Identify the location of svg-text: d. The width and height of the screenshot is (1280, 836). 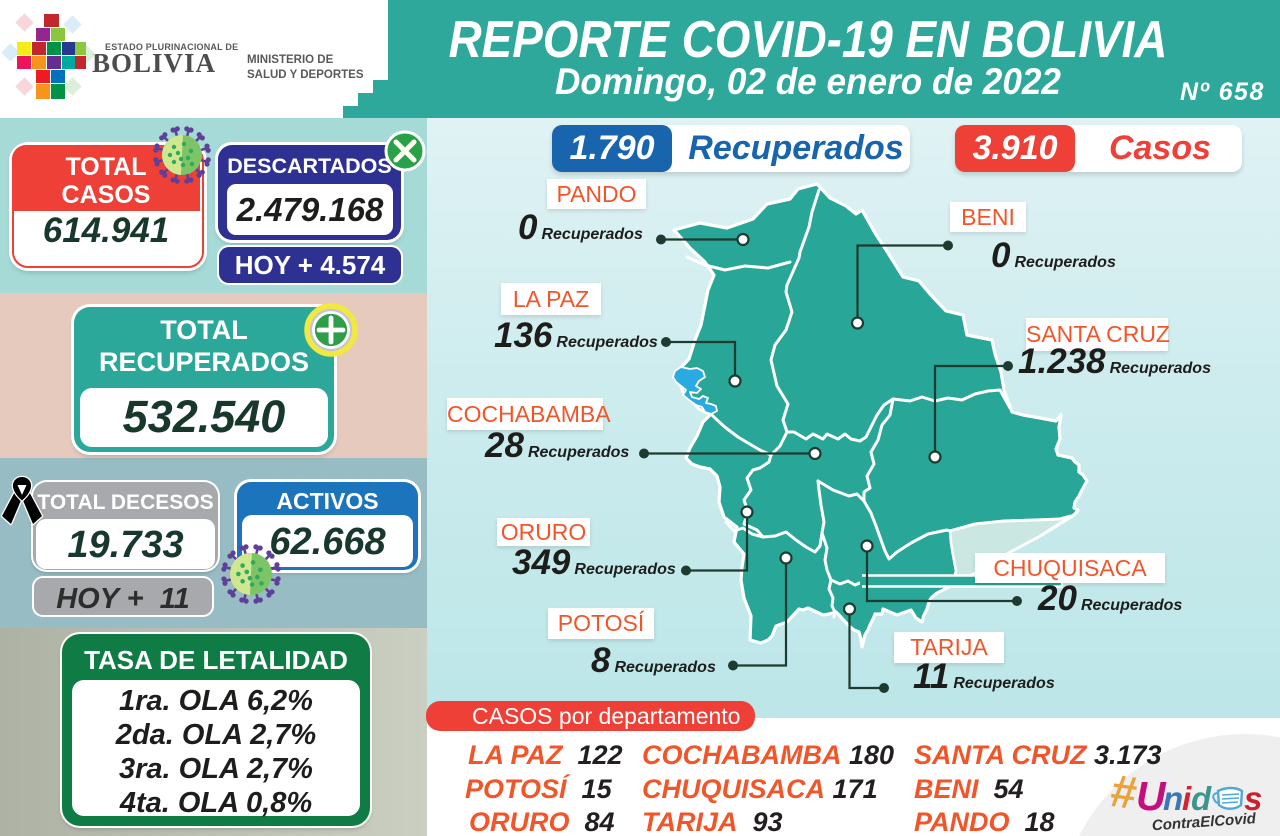
(1201, 798).